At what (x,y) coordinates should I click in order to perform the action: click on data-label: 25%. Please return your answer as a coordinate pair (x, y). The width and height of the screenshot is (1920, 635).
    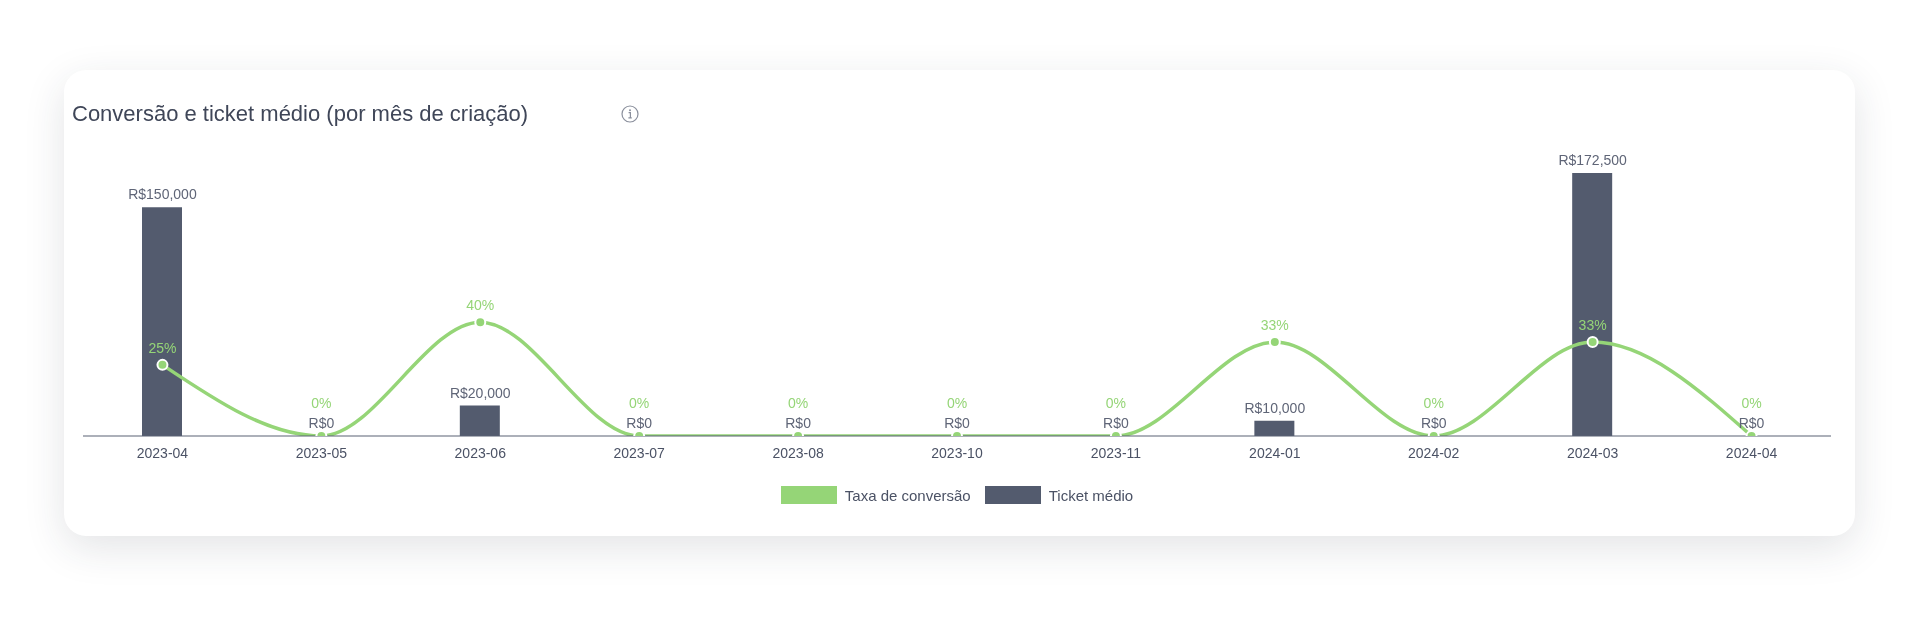
    Looking at the image, I should click on (162, 347).